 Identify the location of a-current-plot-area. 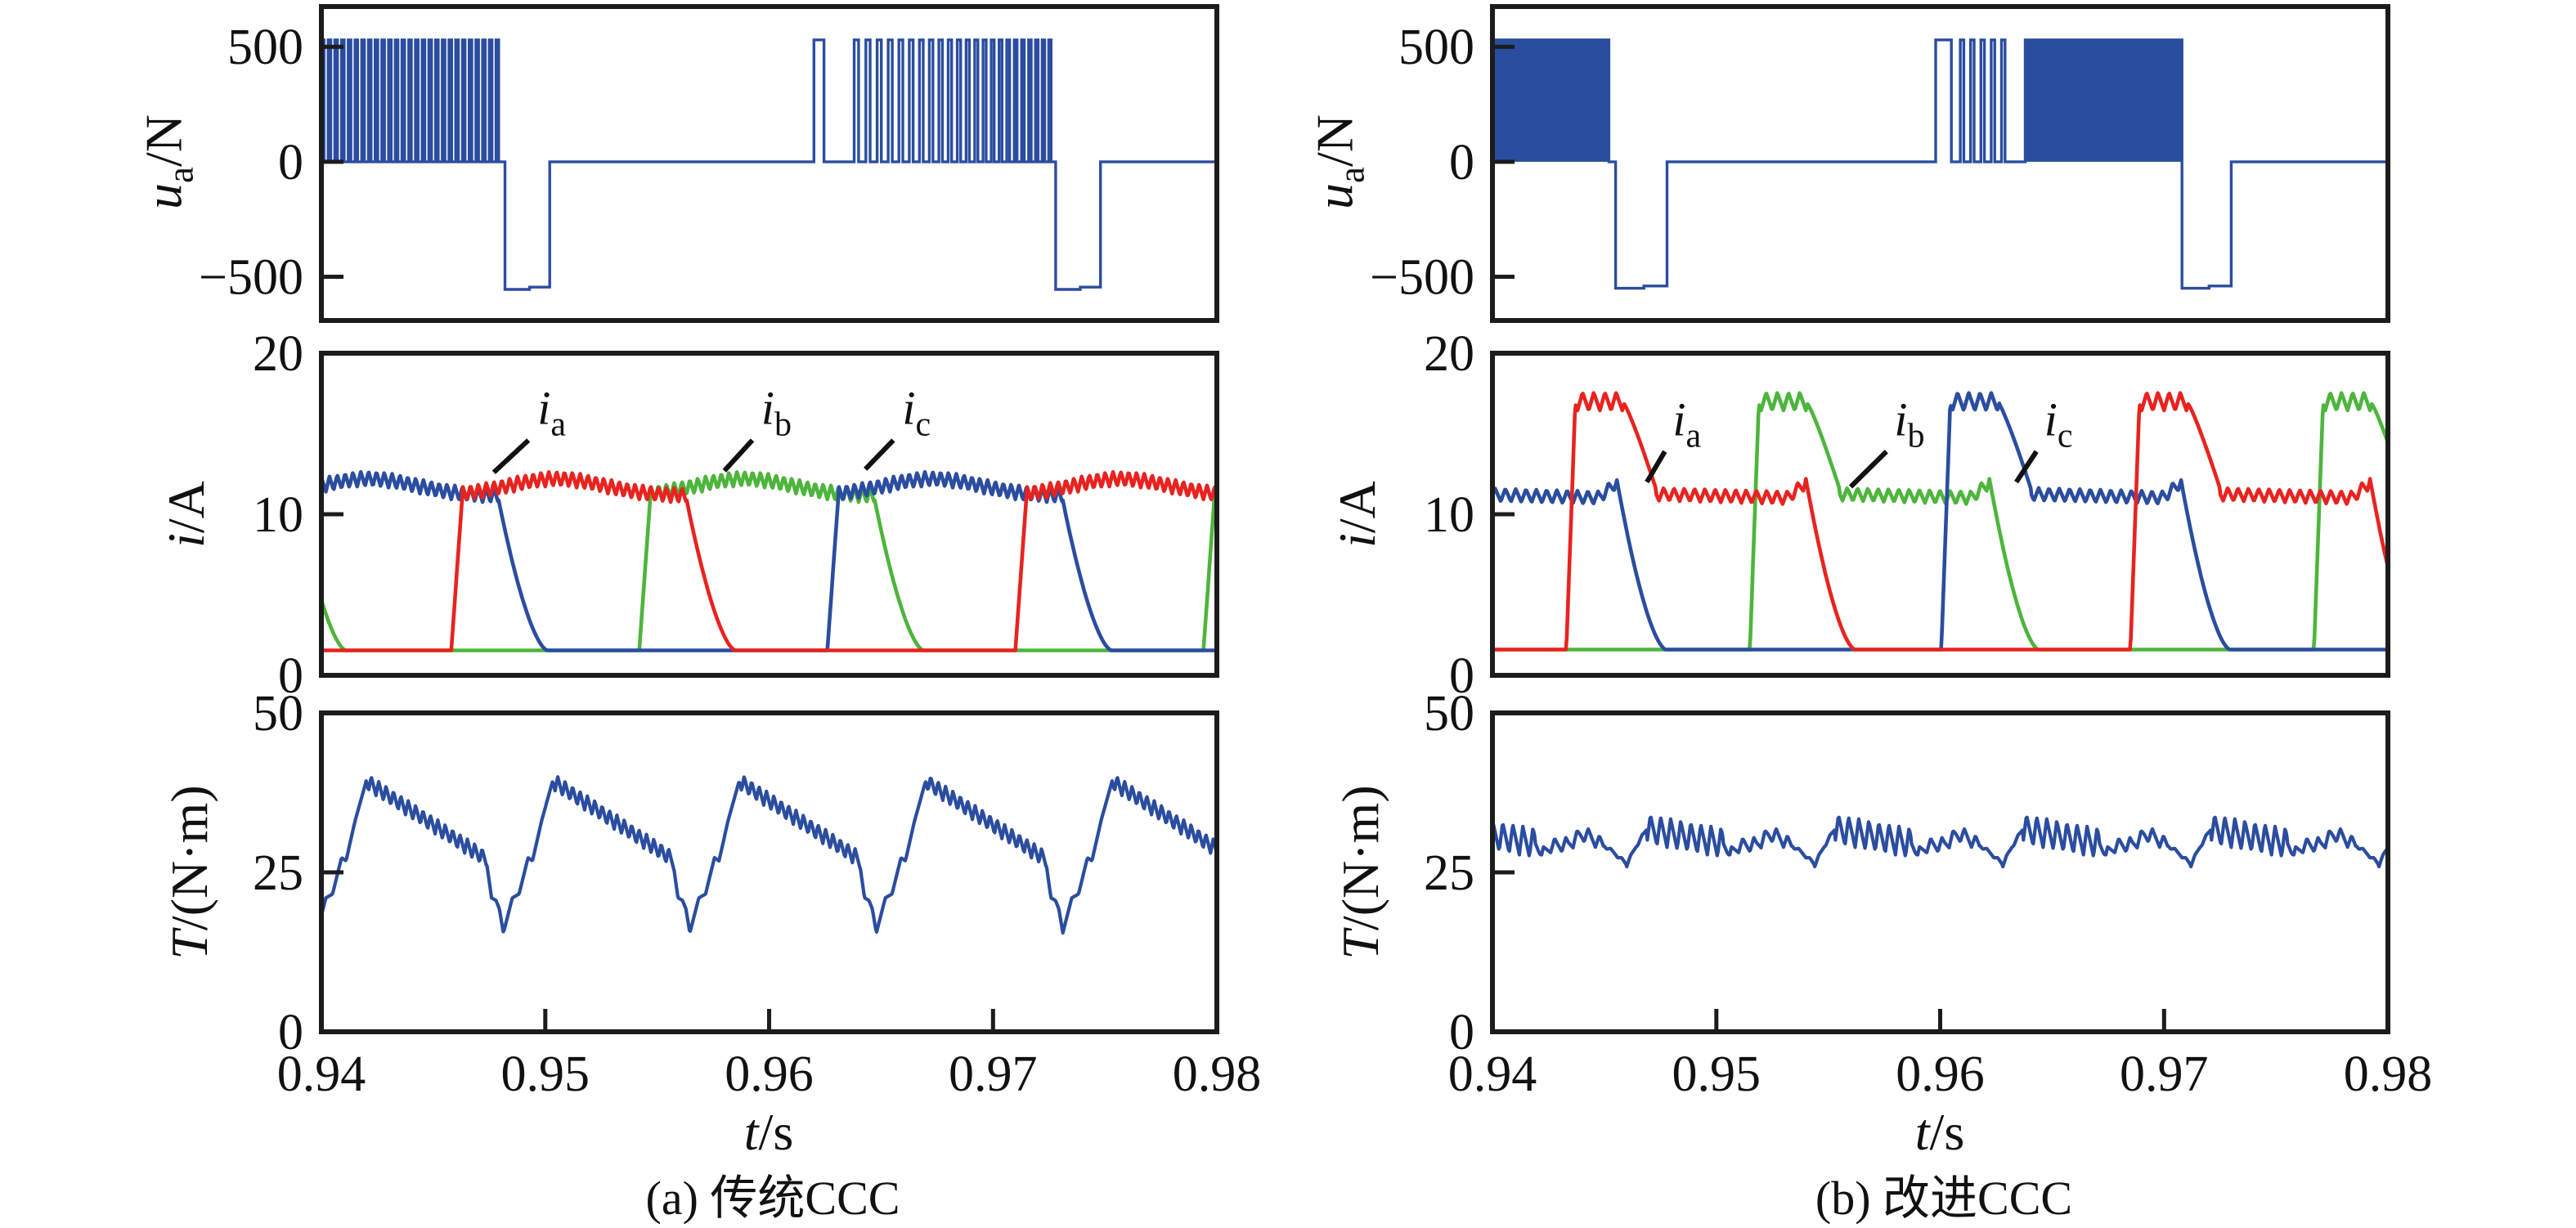
(769, 561).